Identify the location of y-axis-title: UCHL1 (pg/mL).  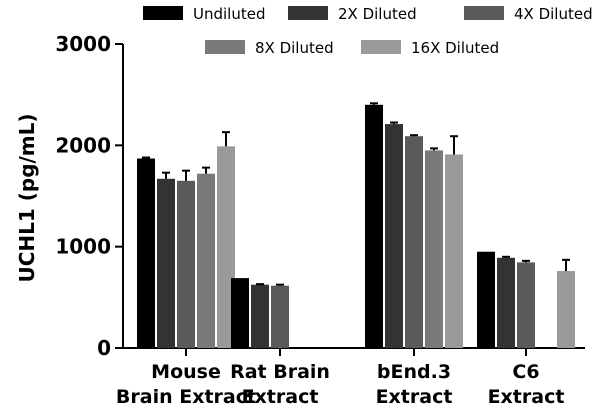
(27, 197).